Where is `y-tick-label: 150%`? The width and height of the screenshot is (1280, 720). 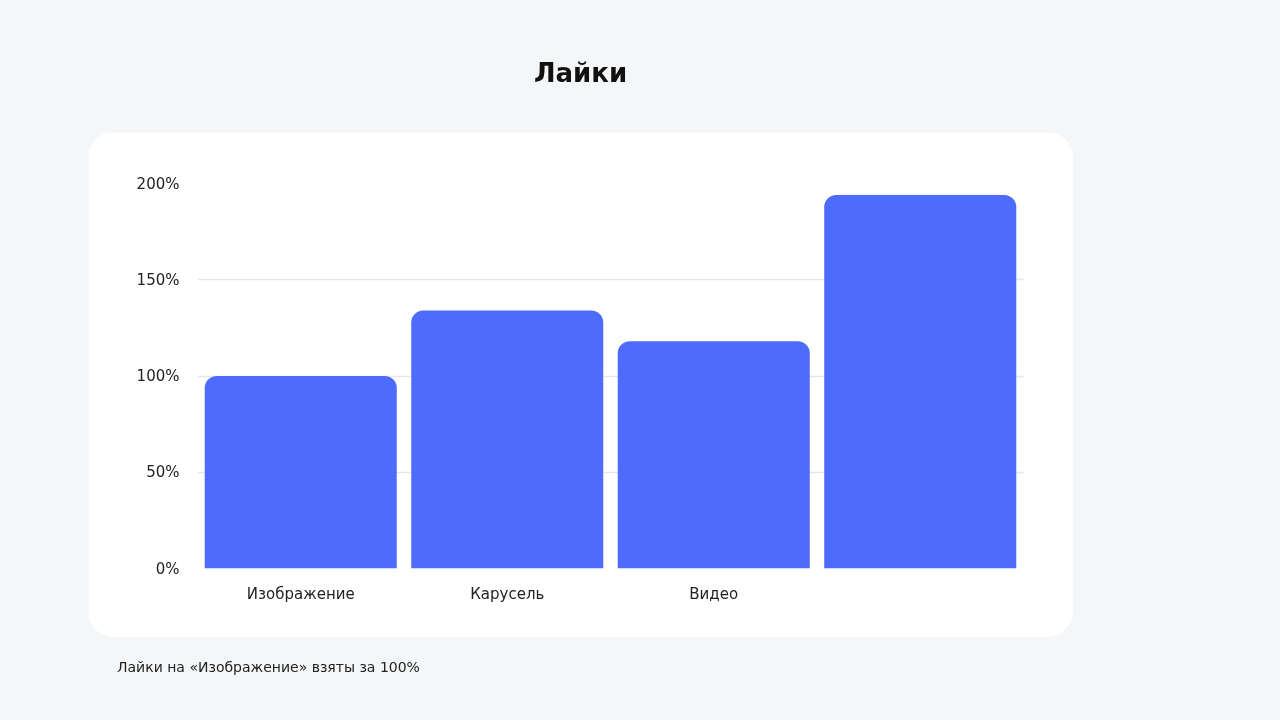 y-tick-label: 150% is located at coordinates (158, 279).